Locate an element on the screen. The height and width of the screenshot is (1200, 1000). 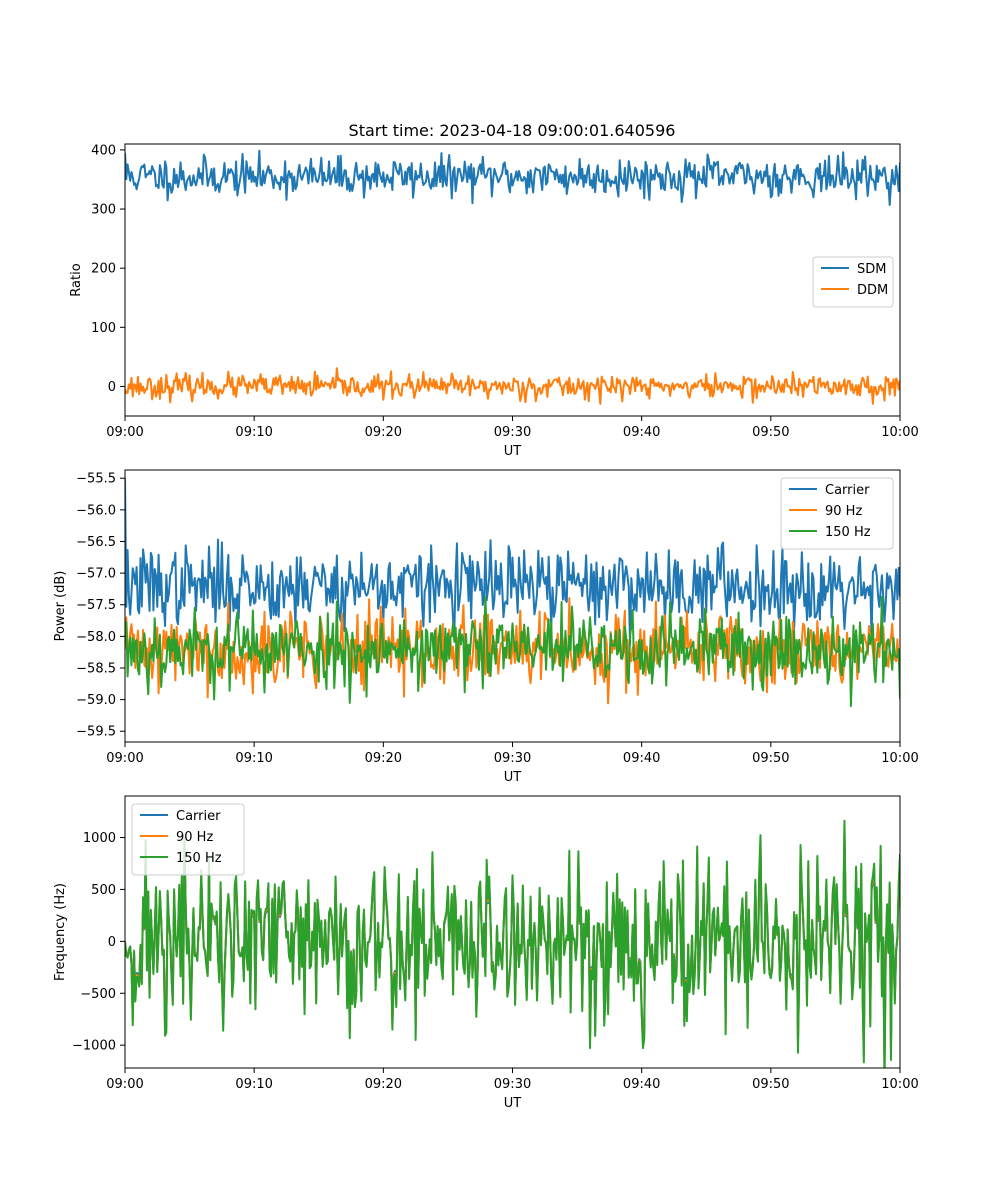
y-tick-label: 100 is located at coordinates (103, 328).